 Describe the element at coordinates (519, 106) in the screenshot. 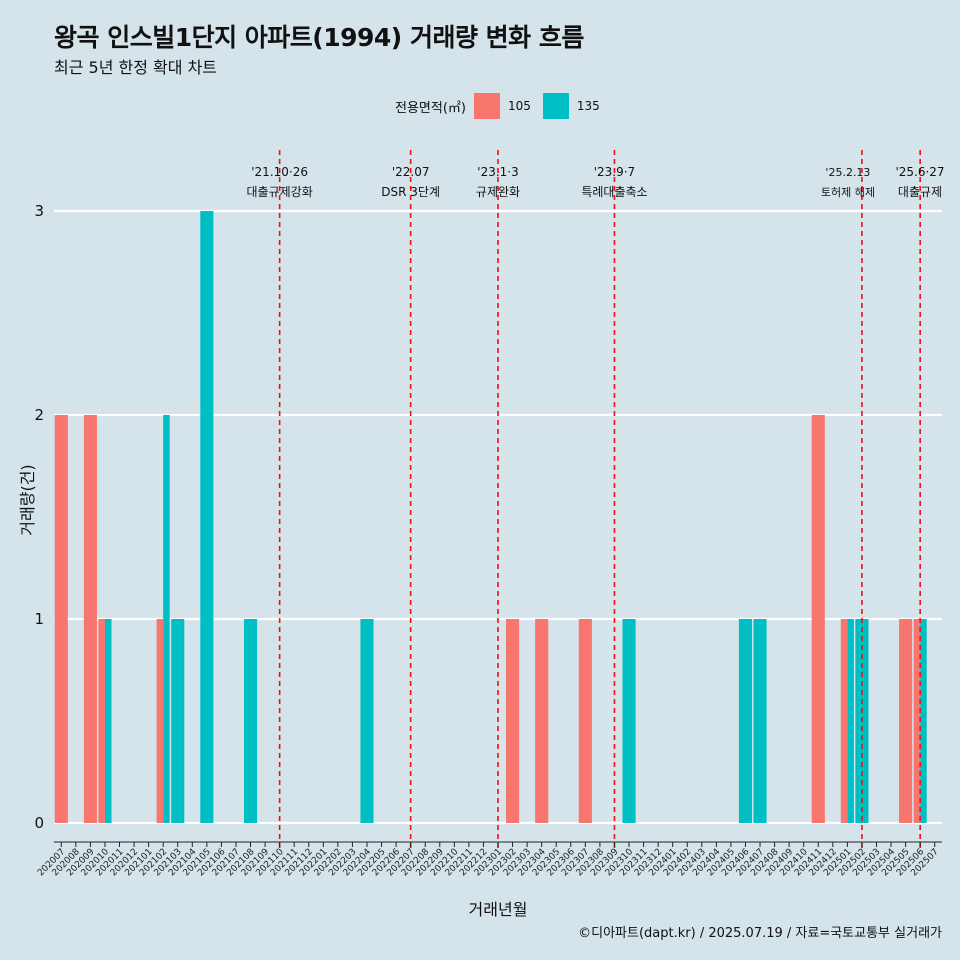

I see `legend-label-105: 105` at that location.